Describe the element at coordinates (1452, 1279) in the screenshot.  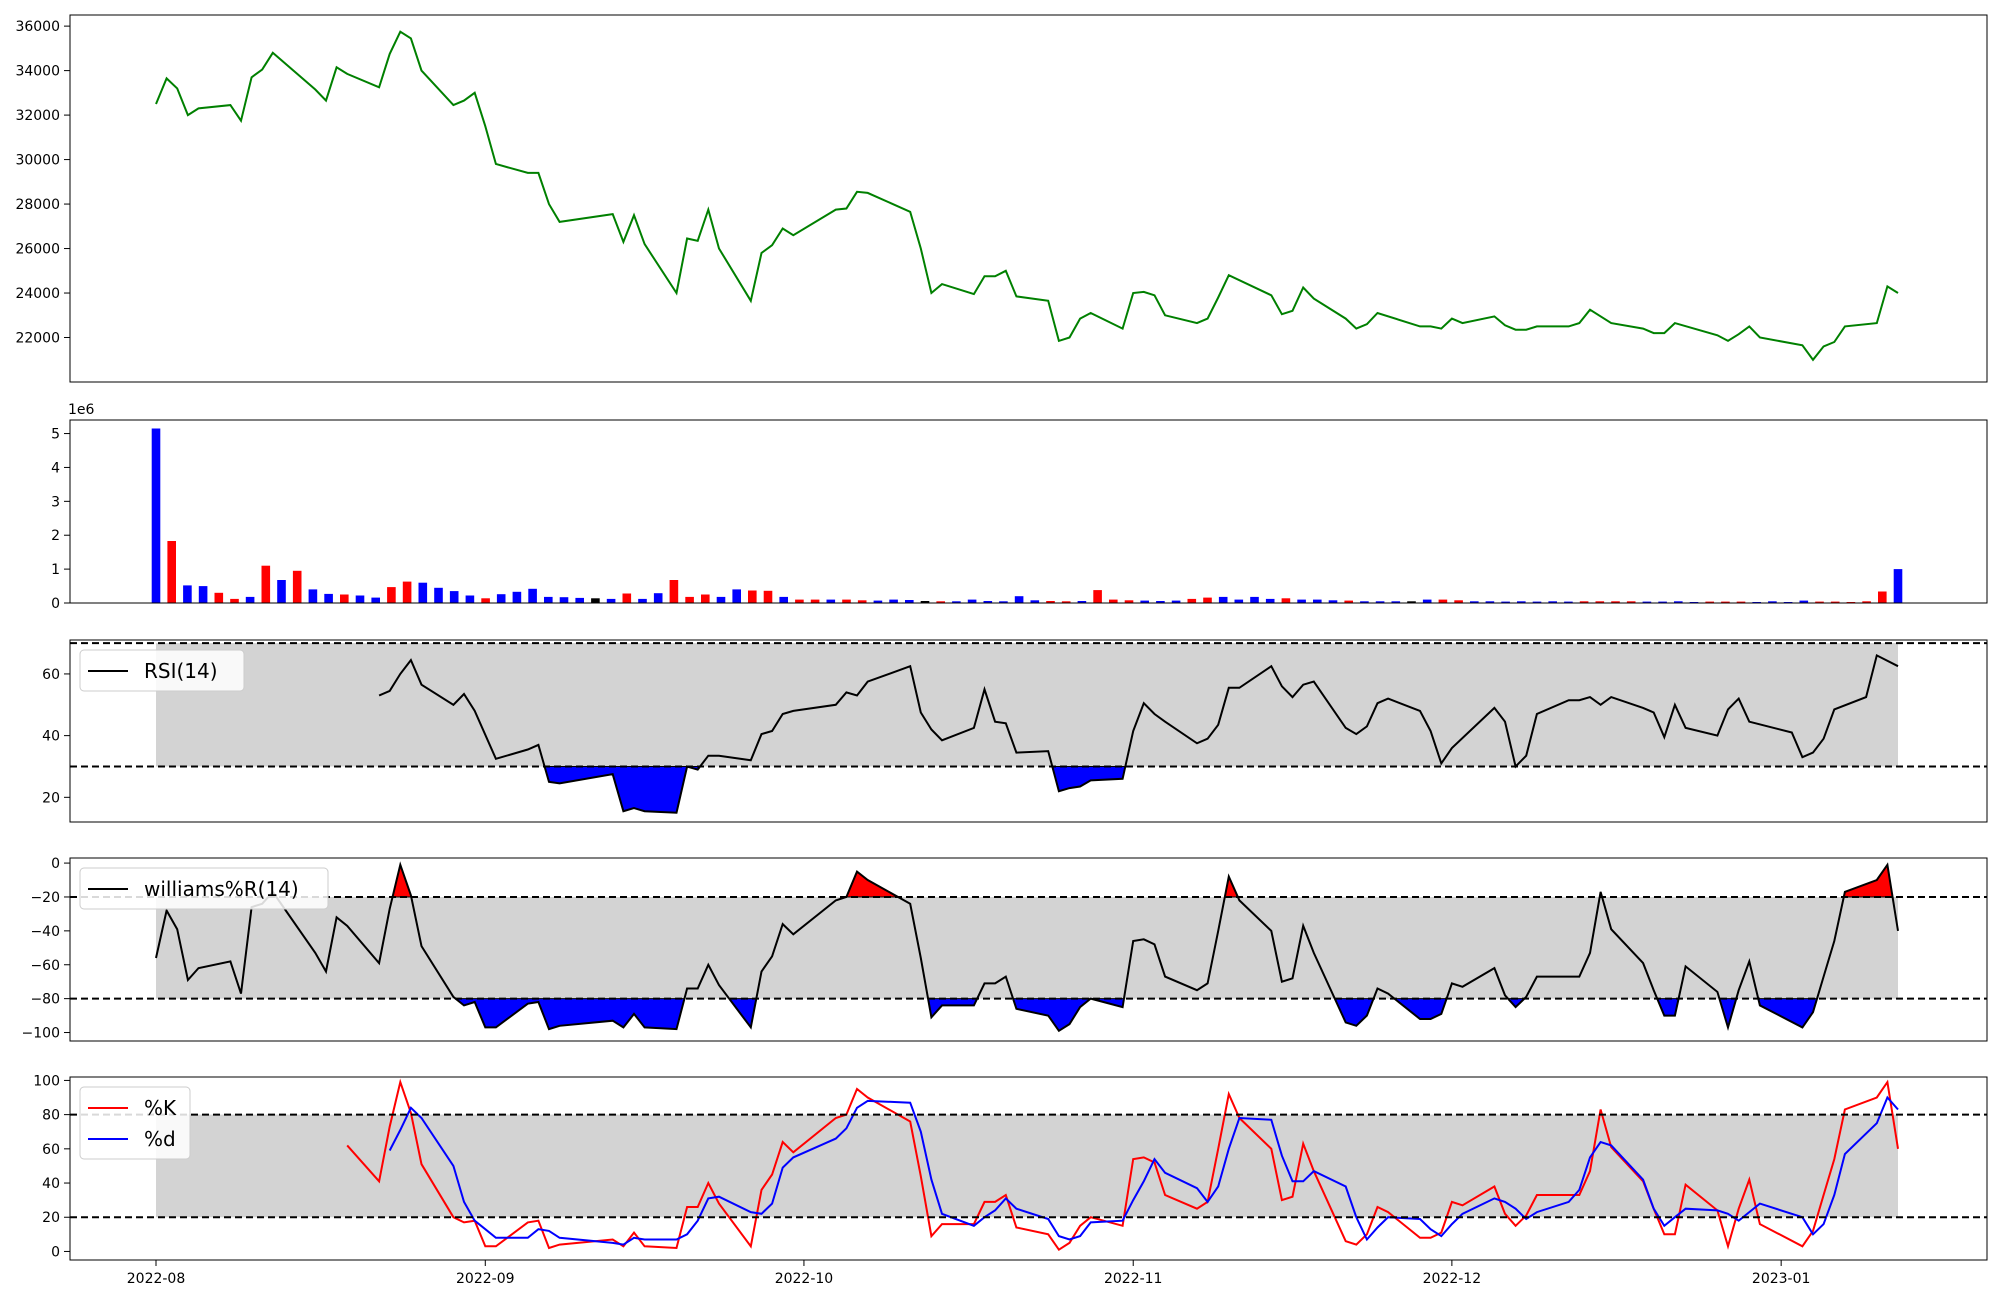
I see `x-tick-label: 2022-12` at that location.